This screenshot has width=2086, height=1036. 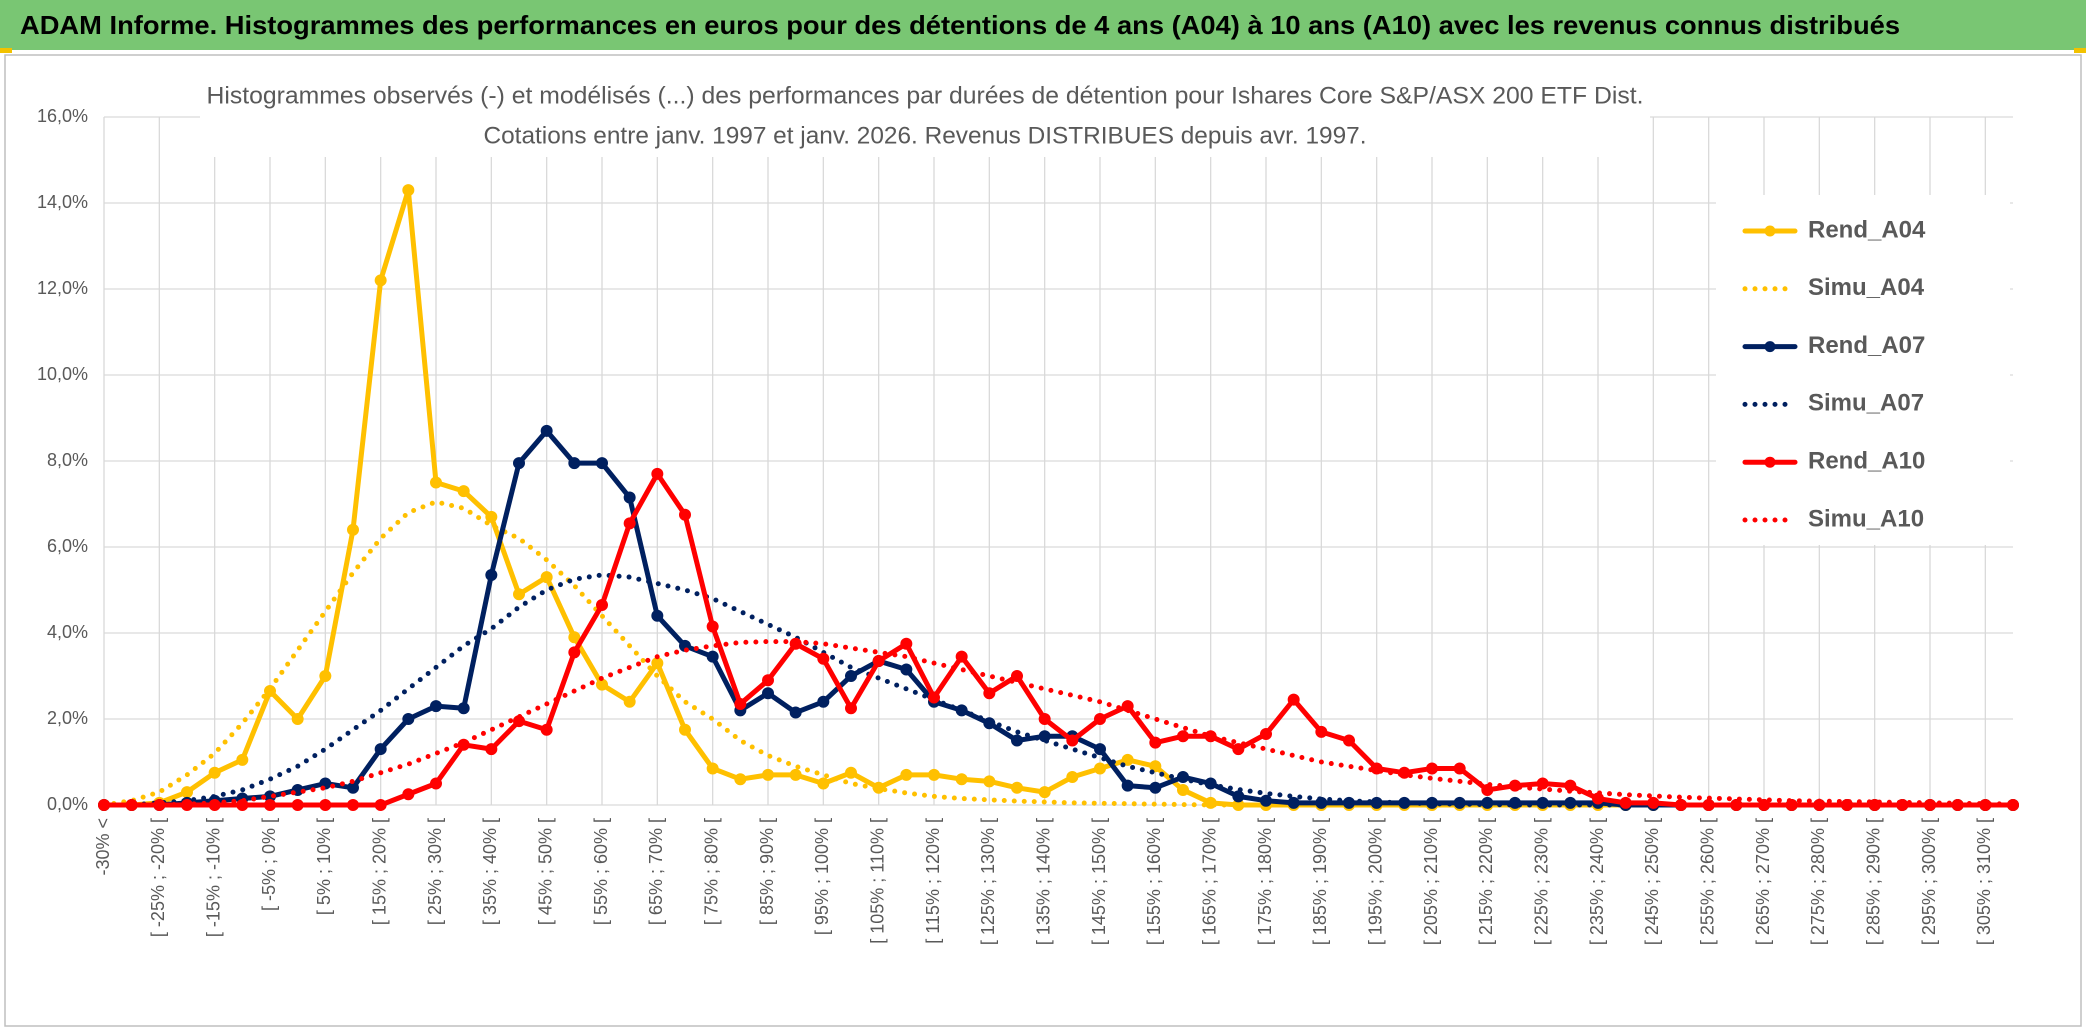 What do you see at coordinates (1486, 881) in the screenshot?
I see `x-tick-label: [ 215% ; 220% [` at bounding box center [1486, 881].